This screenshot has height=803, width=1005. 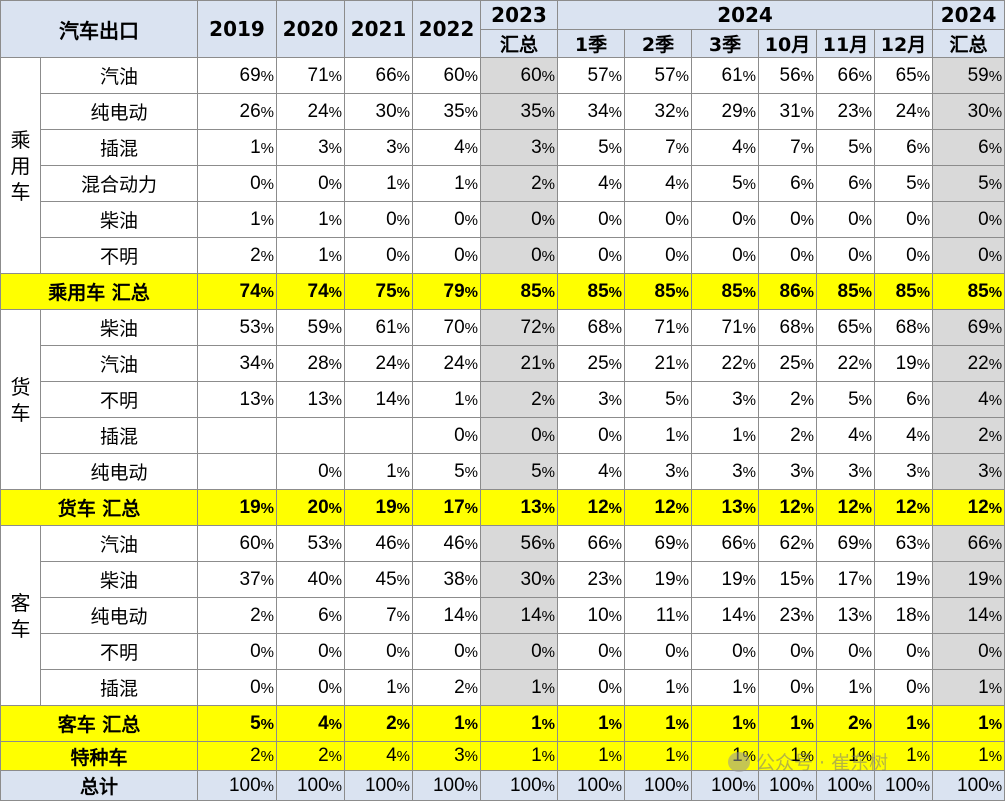 I want to click on value-cell: 22%, so click(x=845, y=363).